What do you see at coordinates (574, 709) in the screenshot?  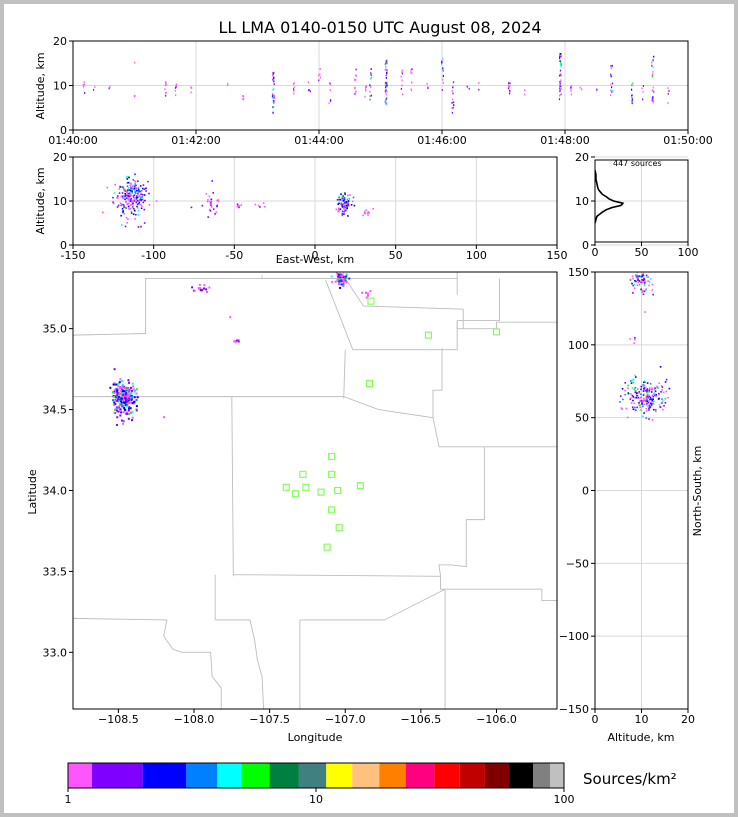 I see `y-tick-label: −150` at bounding box center [574, 709].